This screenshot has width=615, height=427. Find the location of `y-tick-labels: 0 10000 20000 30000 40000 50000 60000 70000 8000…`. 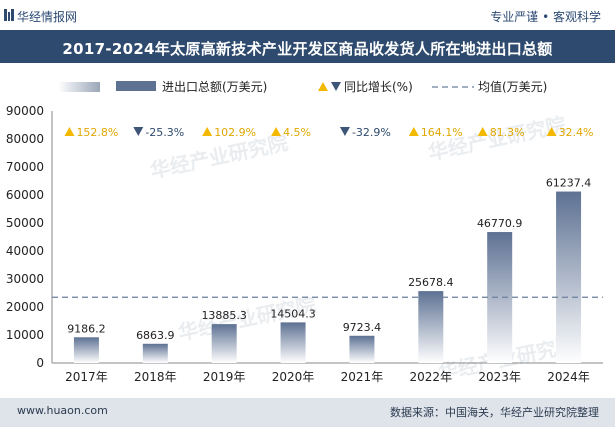

y-tick-labels: 0 10000 20000 30000 40000 50000 60000 70000 8000… is located at coordinates (25, 237).